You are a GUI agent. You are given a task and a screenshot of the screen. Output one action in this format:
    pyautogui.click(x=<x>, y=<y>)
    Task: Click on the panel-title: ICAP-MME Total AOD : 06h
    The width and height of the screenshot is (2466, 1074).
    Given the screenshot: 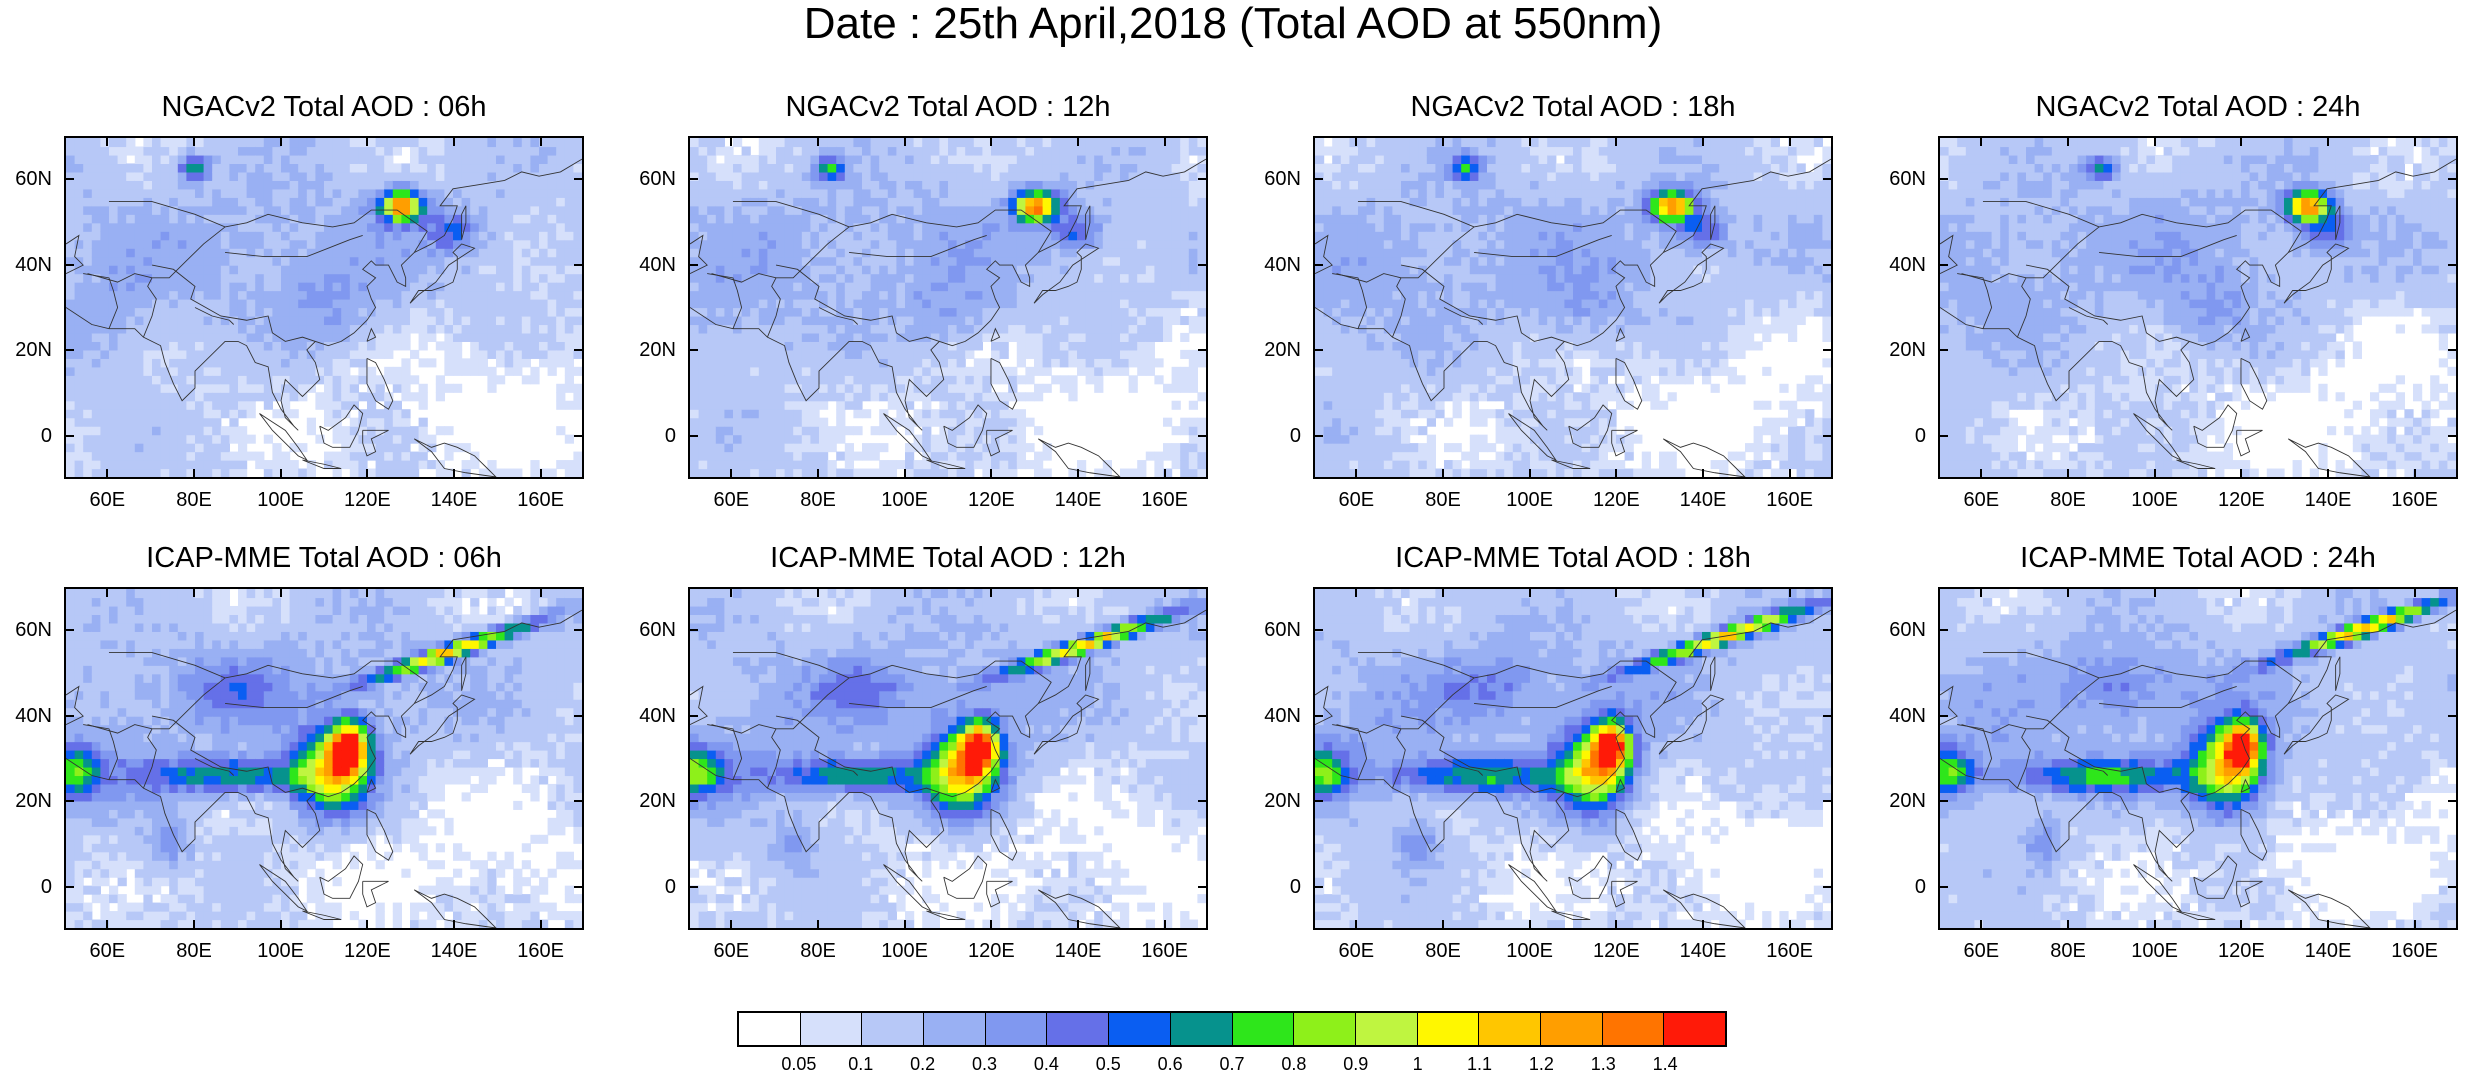 What is the action you would take?
    pyautogui.click(x=324, y=558)
    